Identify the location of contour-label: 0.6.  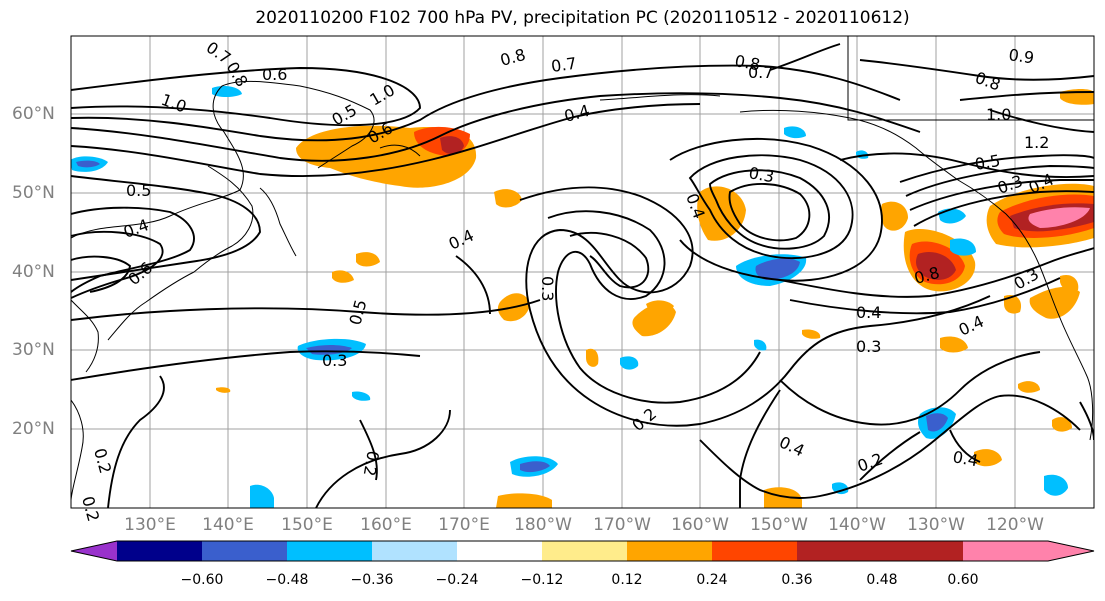
(274, 74).